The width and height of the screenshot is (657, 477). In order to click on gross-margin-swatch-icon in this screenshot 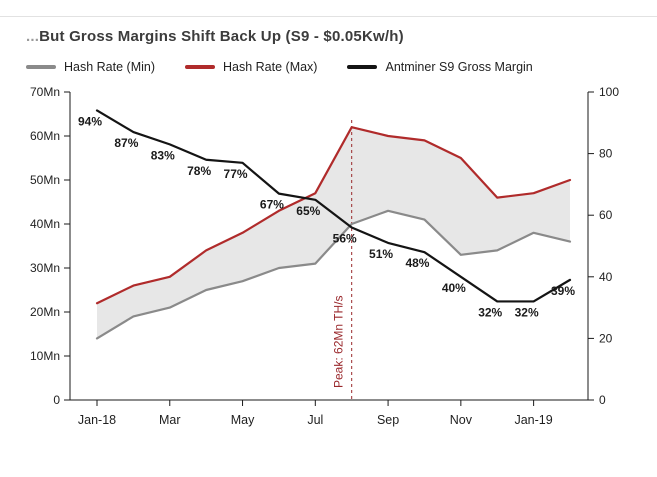, I will do `click(362, 67)`.